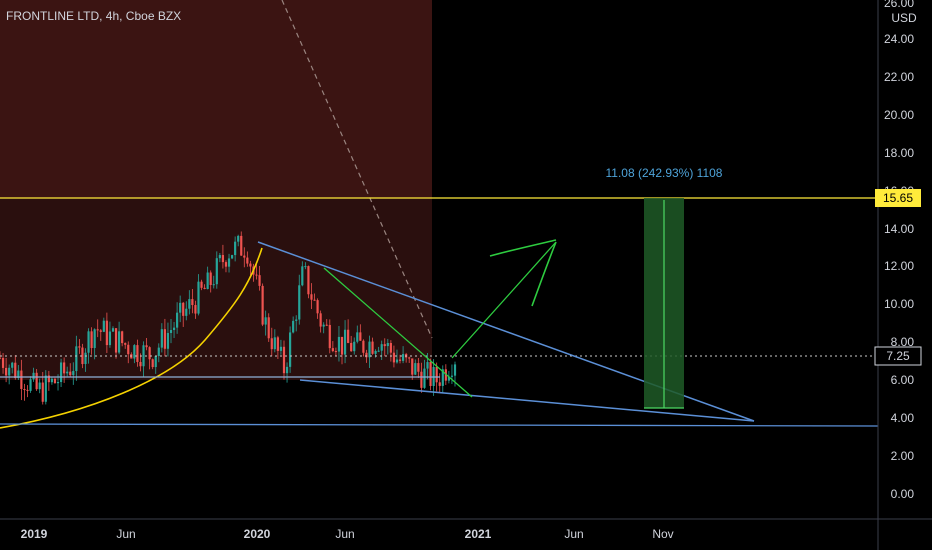 Image resolution: width=932 pixels, height=550 pixels. What do you see at coordinates (439, 425) in the screenshot?
I see `support-horizontal-line` at bounding box center [439, 425].